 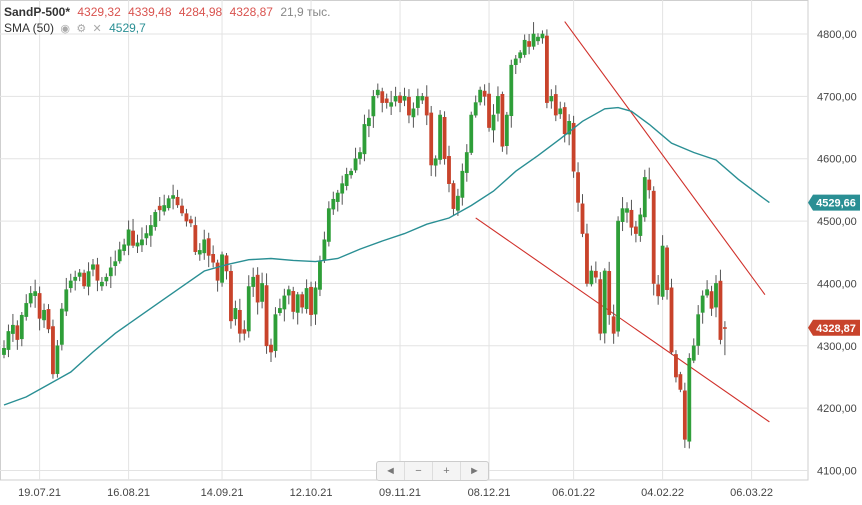 I want to click on indicator-label: SMA (50), so click(x=29, y=28).